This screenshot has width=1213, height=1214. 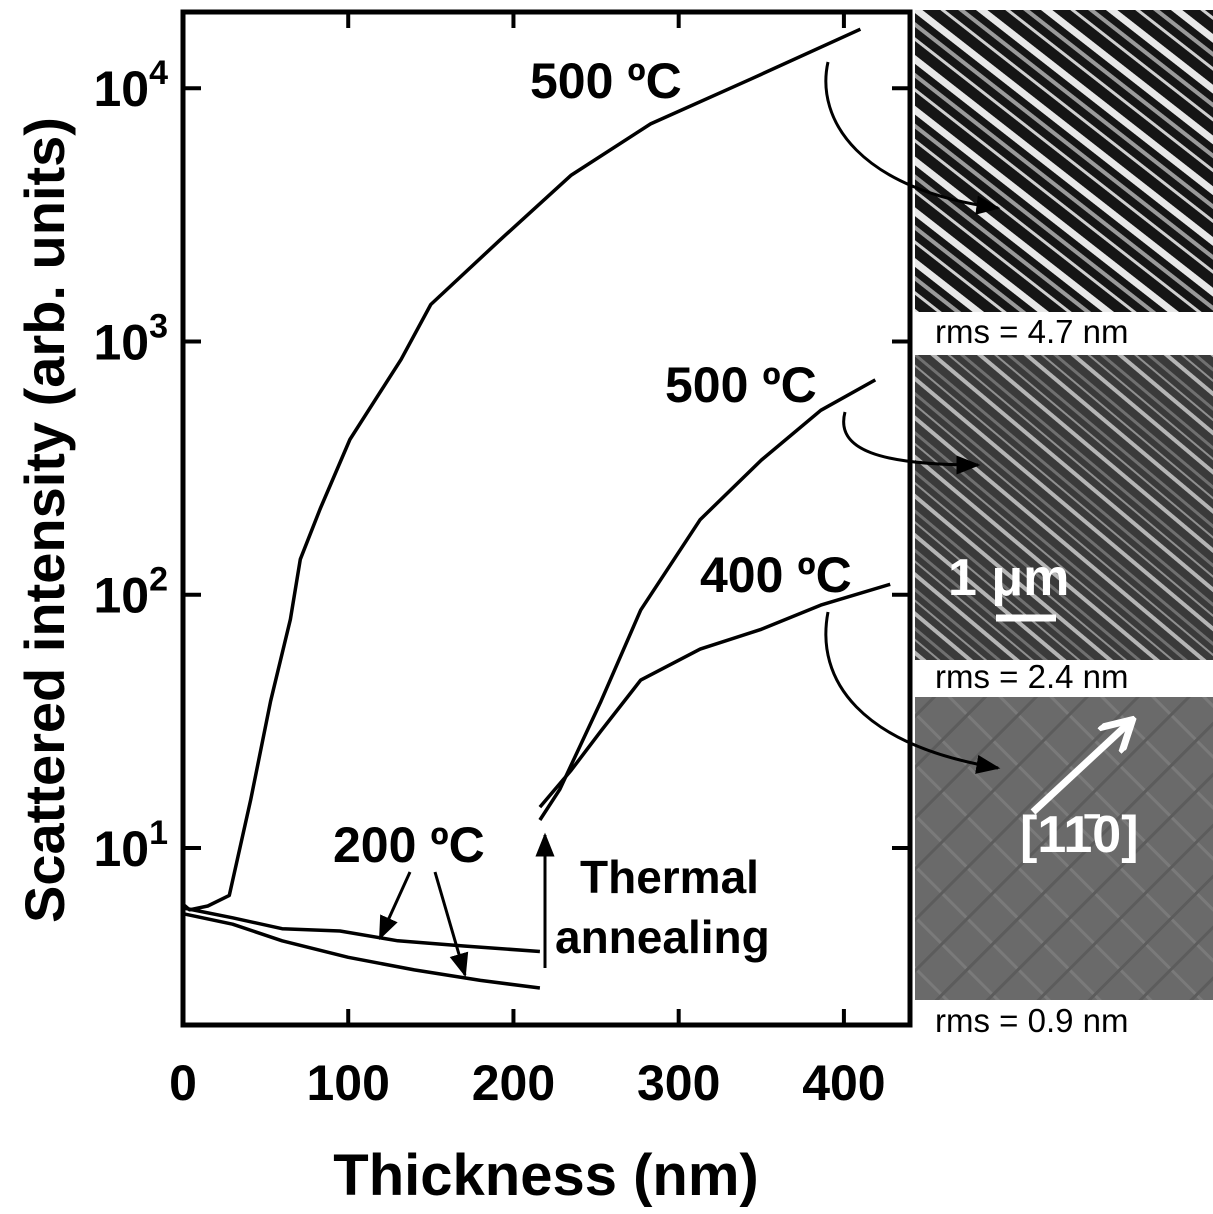 I want to click on y-tick-label: 10³, so click(x=130, y=338).